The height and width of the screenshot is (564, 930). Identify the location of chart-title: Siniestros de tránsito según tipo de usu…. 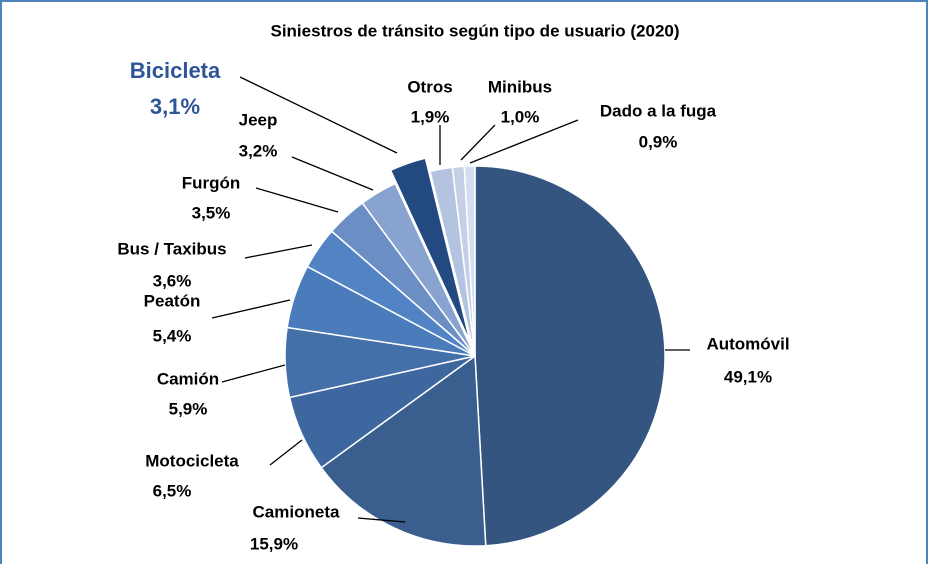
(474, 30).